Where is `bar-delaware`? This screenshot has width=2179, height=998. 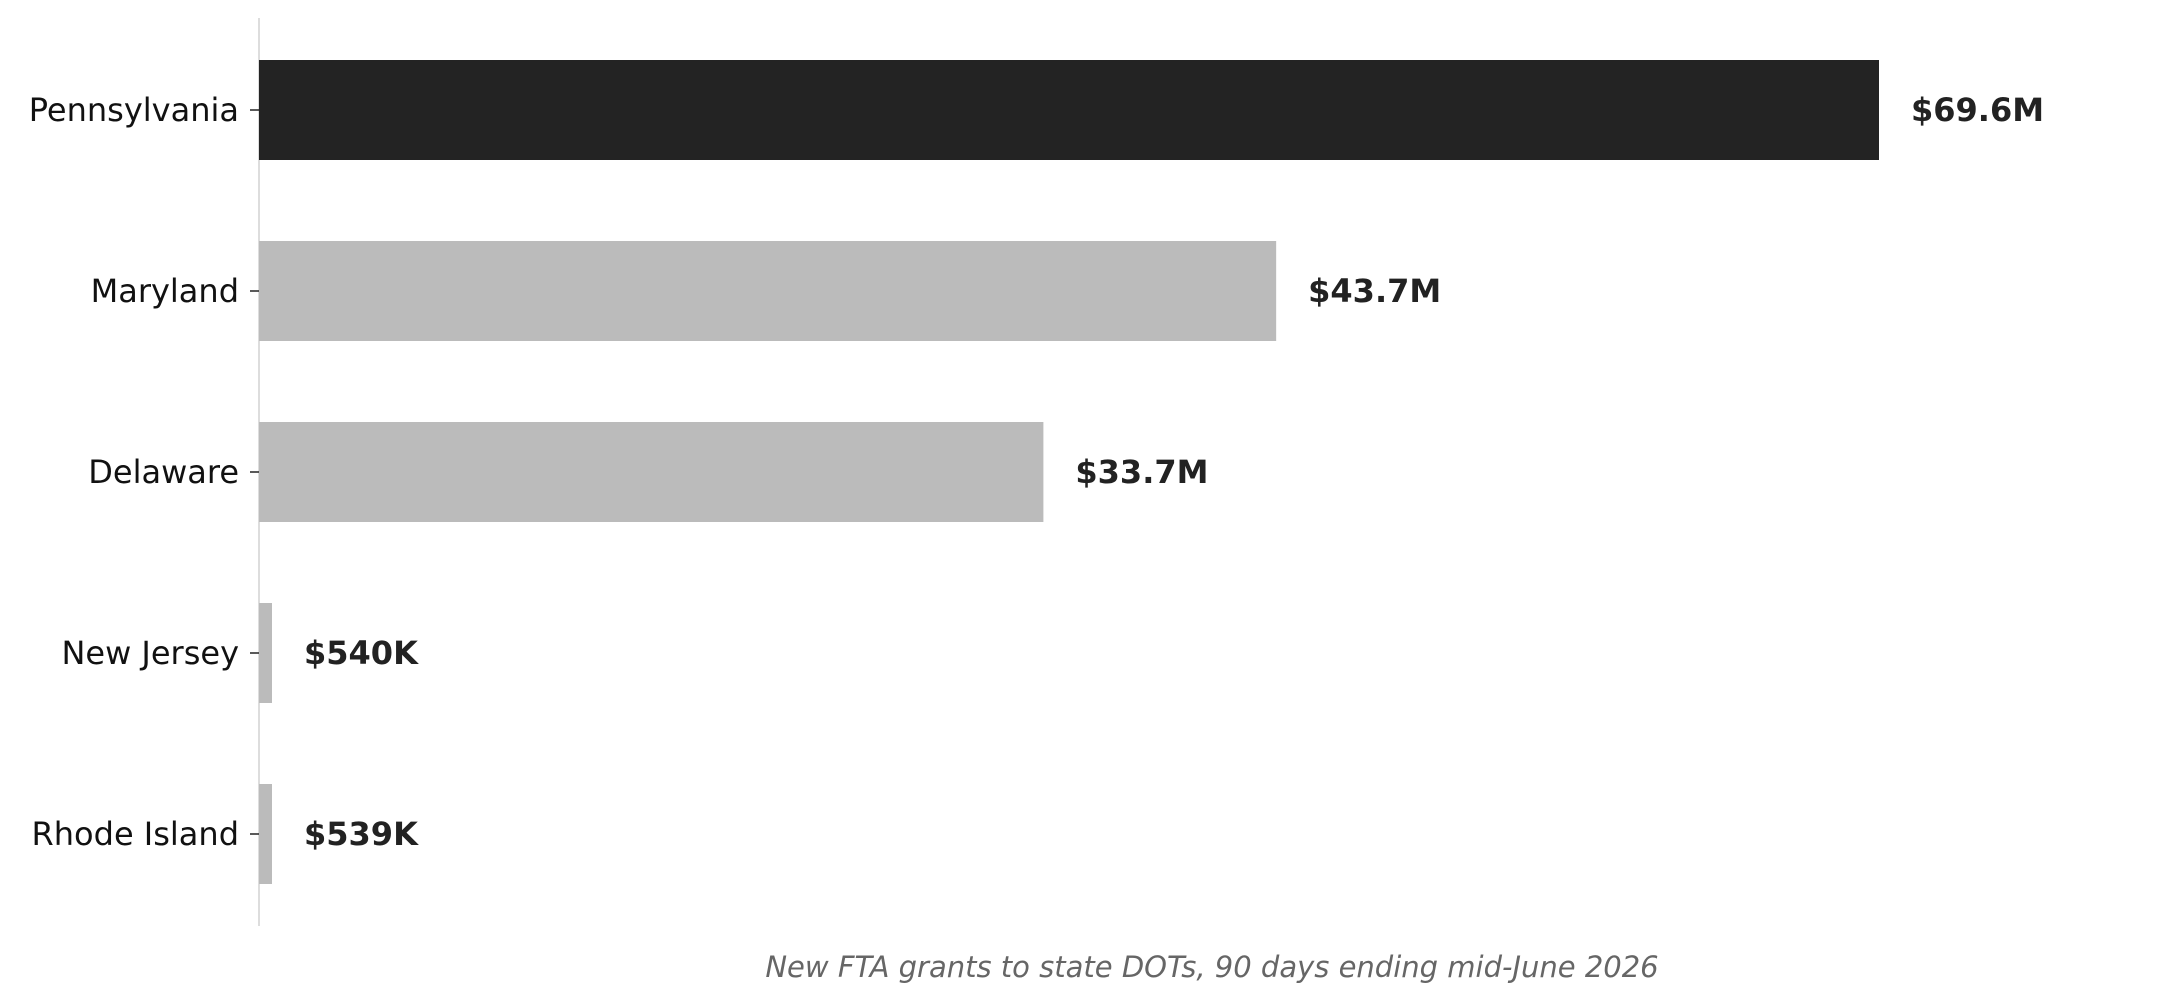 bar-delaware is located at coordinates (651, 472).